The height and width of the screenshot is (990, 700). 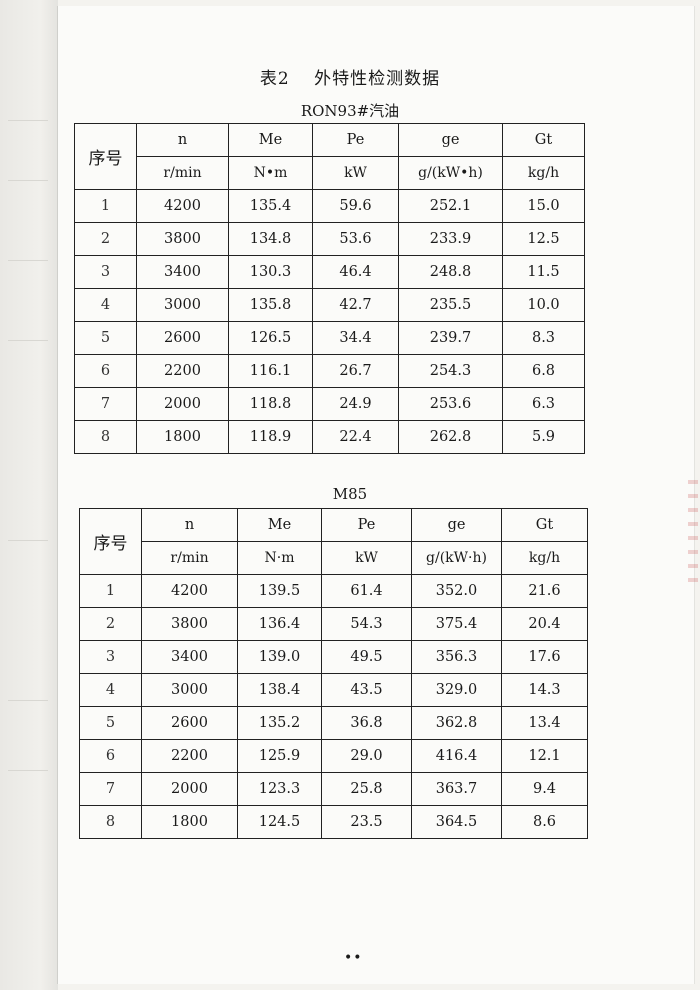 What do you see at coordinates (279, 591) in the screenshot?
I see `cell-me: 139.5` at bounding box center [279, 591].